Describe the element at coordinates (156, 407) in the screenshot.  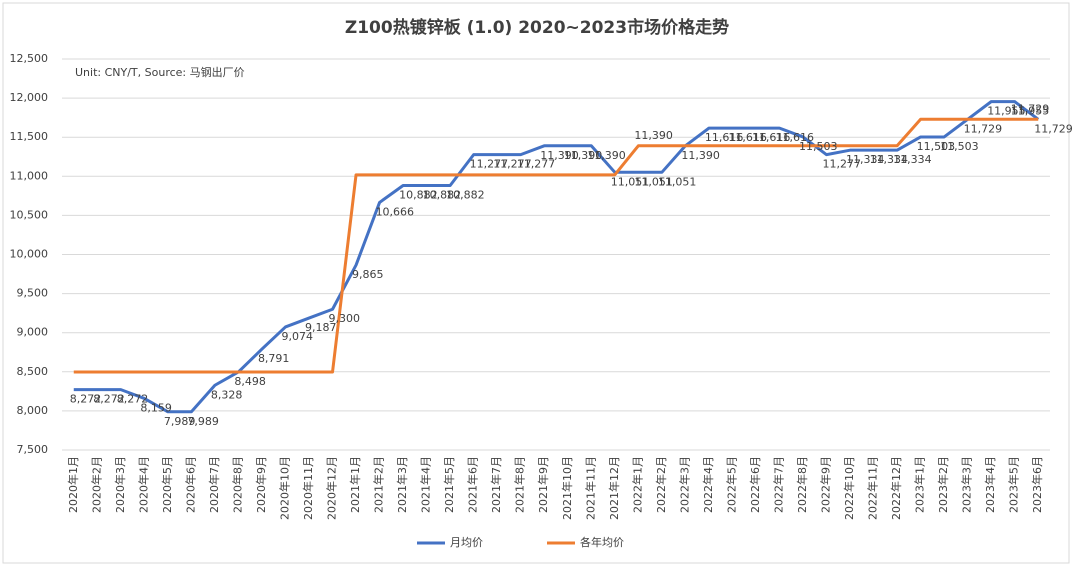
I see `data-label: 8,159` at that location.